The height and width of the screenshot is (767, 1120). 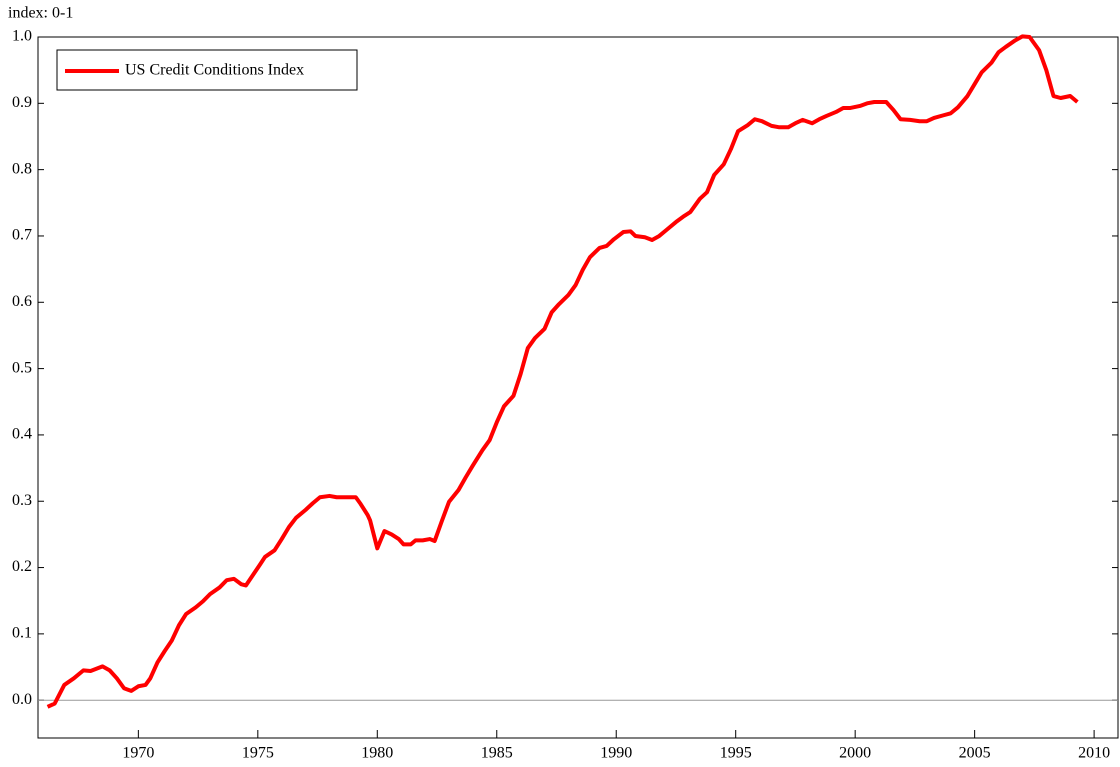 What do you see at coordinates (138, 753) in the screenshot?
I see `x-tick-label: 1970` at bounding box center [138, 753].